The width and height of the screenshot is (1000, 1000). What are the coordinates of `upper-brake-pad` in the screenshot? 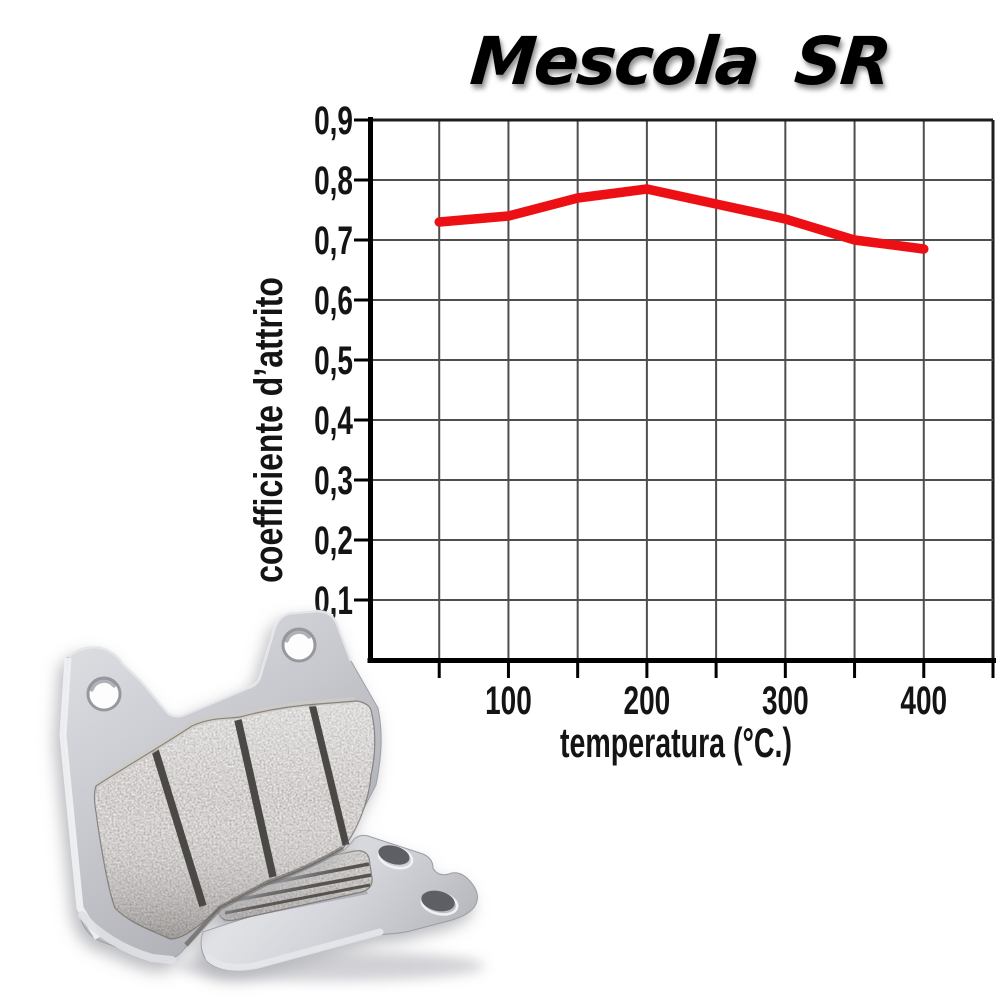 It's located at (220, 786).